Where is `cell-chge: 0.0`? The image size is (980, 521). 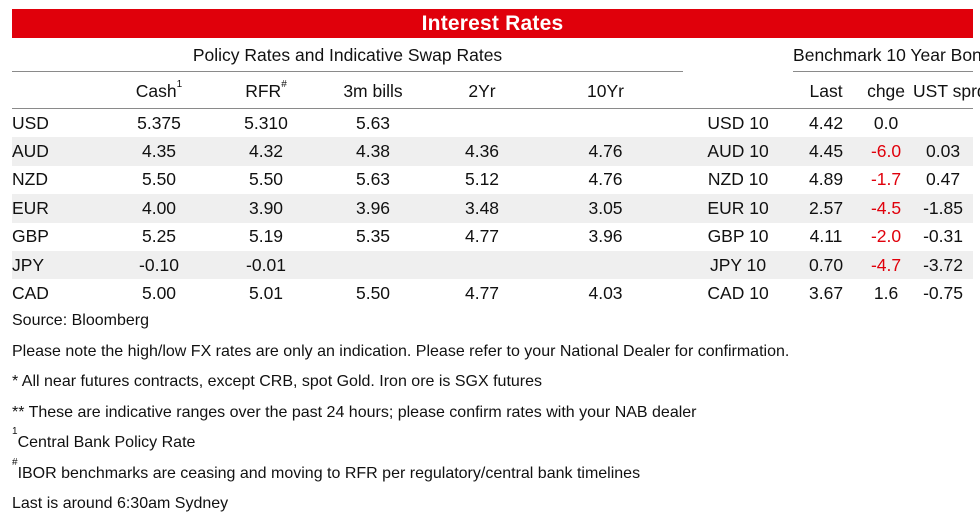
cell-chge: 0.0 is located at coordinates (886, 122).